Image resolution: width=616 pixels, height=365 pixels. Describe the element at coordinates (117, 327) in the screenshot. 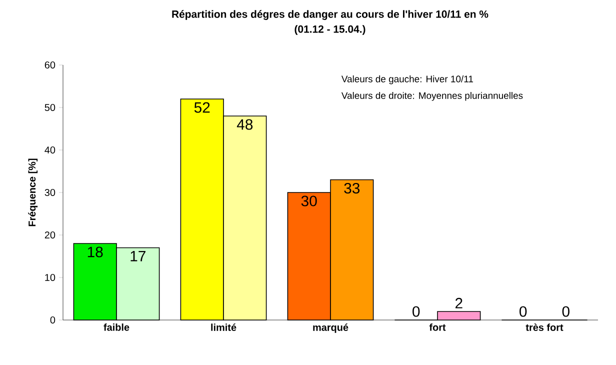

I see `x-tick-label: faible` at that location.